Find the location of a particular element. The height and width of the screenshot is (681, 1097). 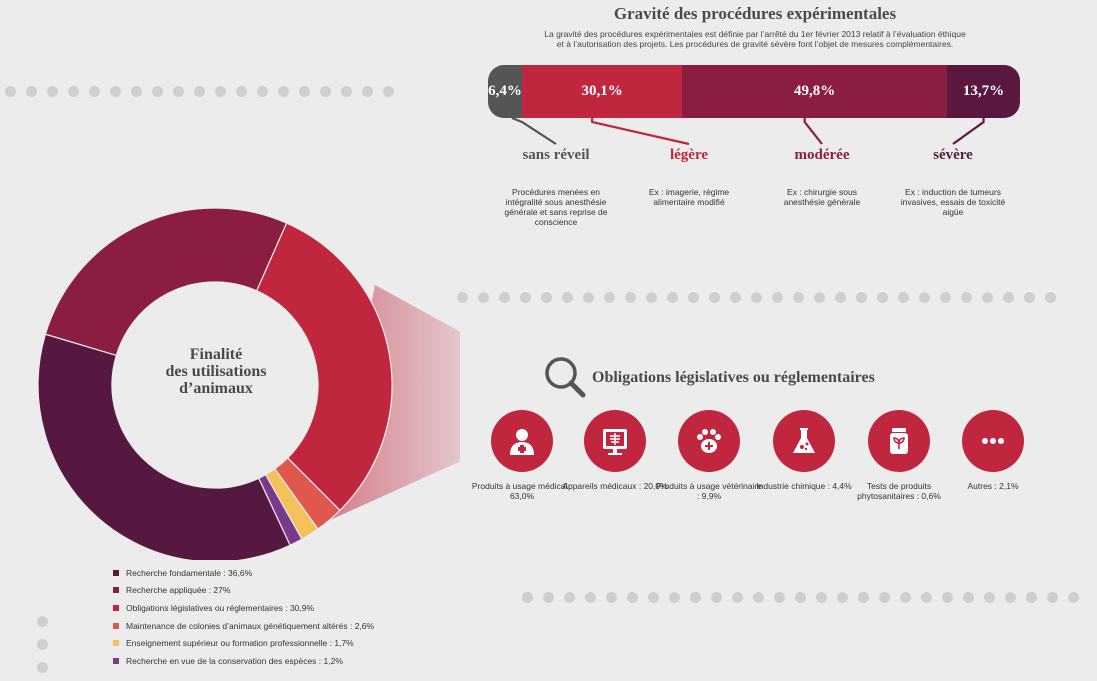

dotted-divider-bottom-right is located at coordinates (800, 597).